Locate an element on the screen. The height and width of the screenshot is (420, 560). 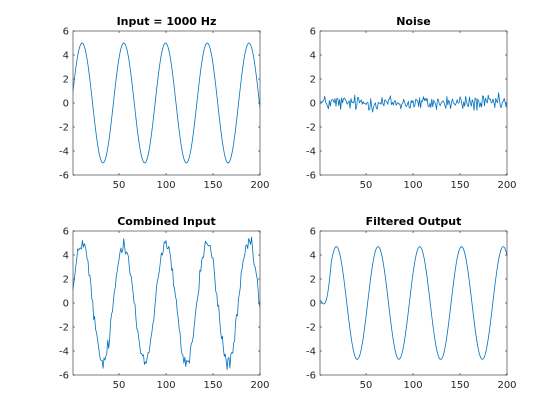
subplot-title: Filtered Output is located at coordinates (414, 221).